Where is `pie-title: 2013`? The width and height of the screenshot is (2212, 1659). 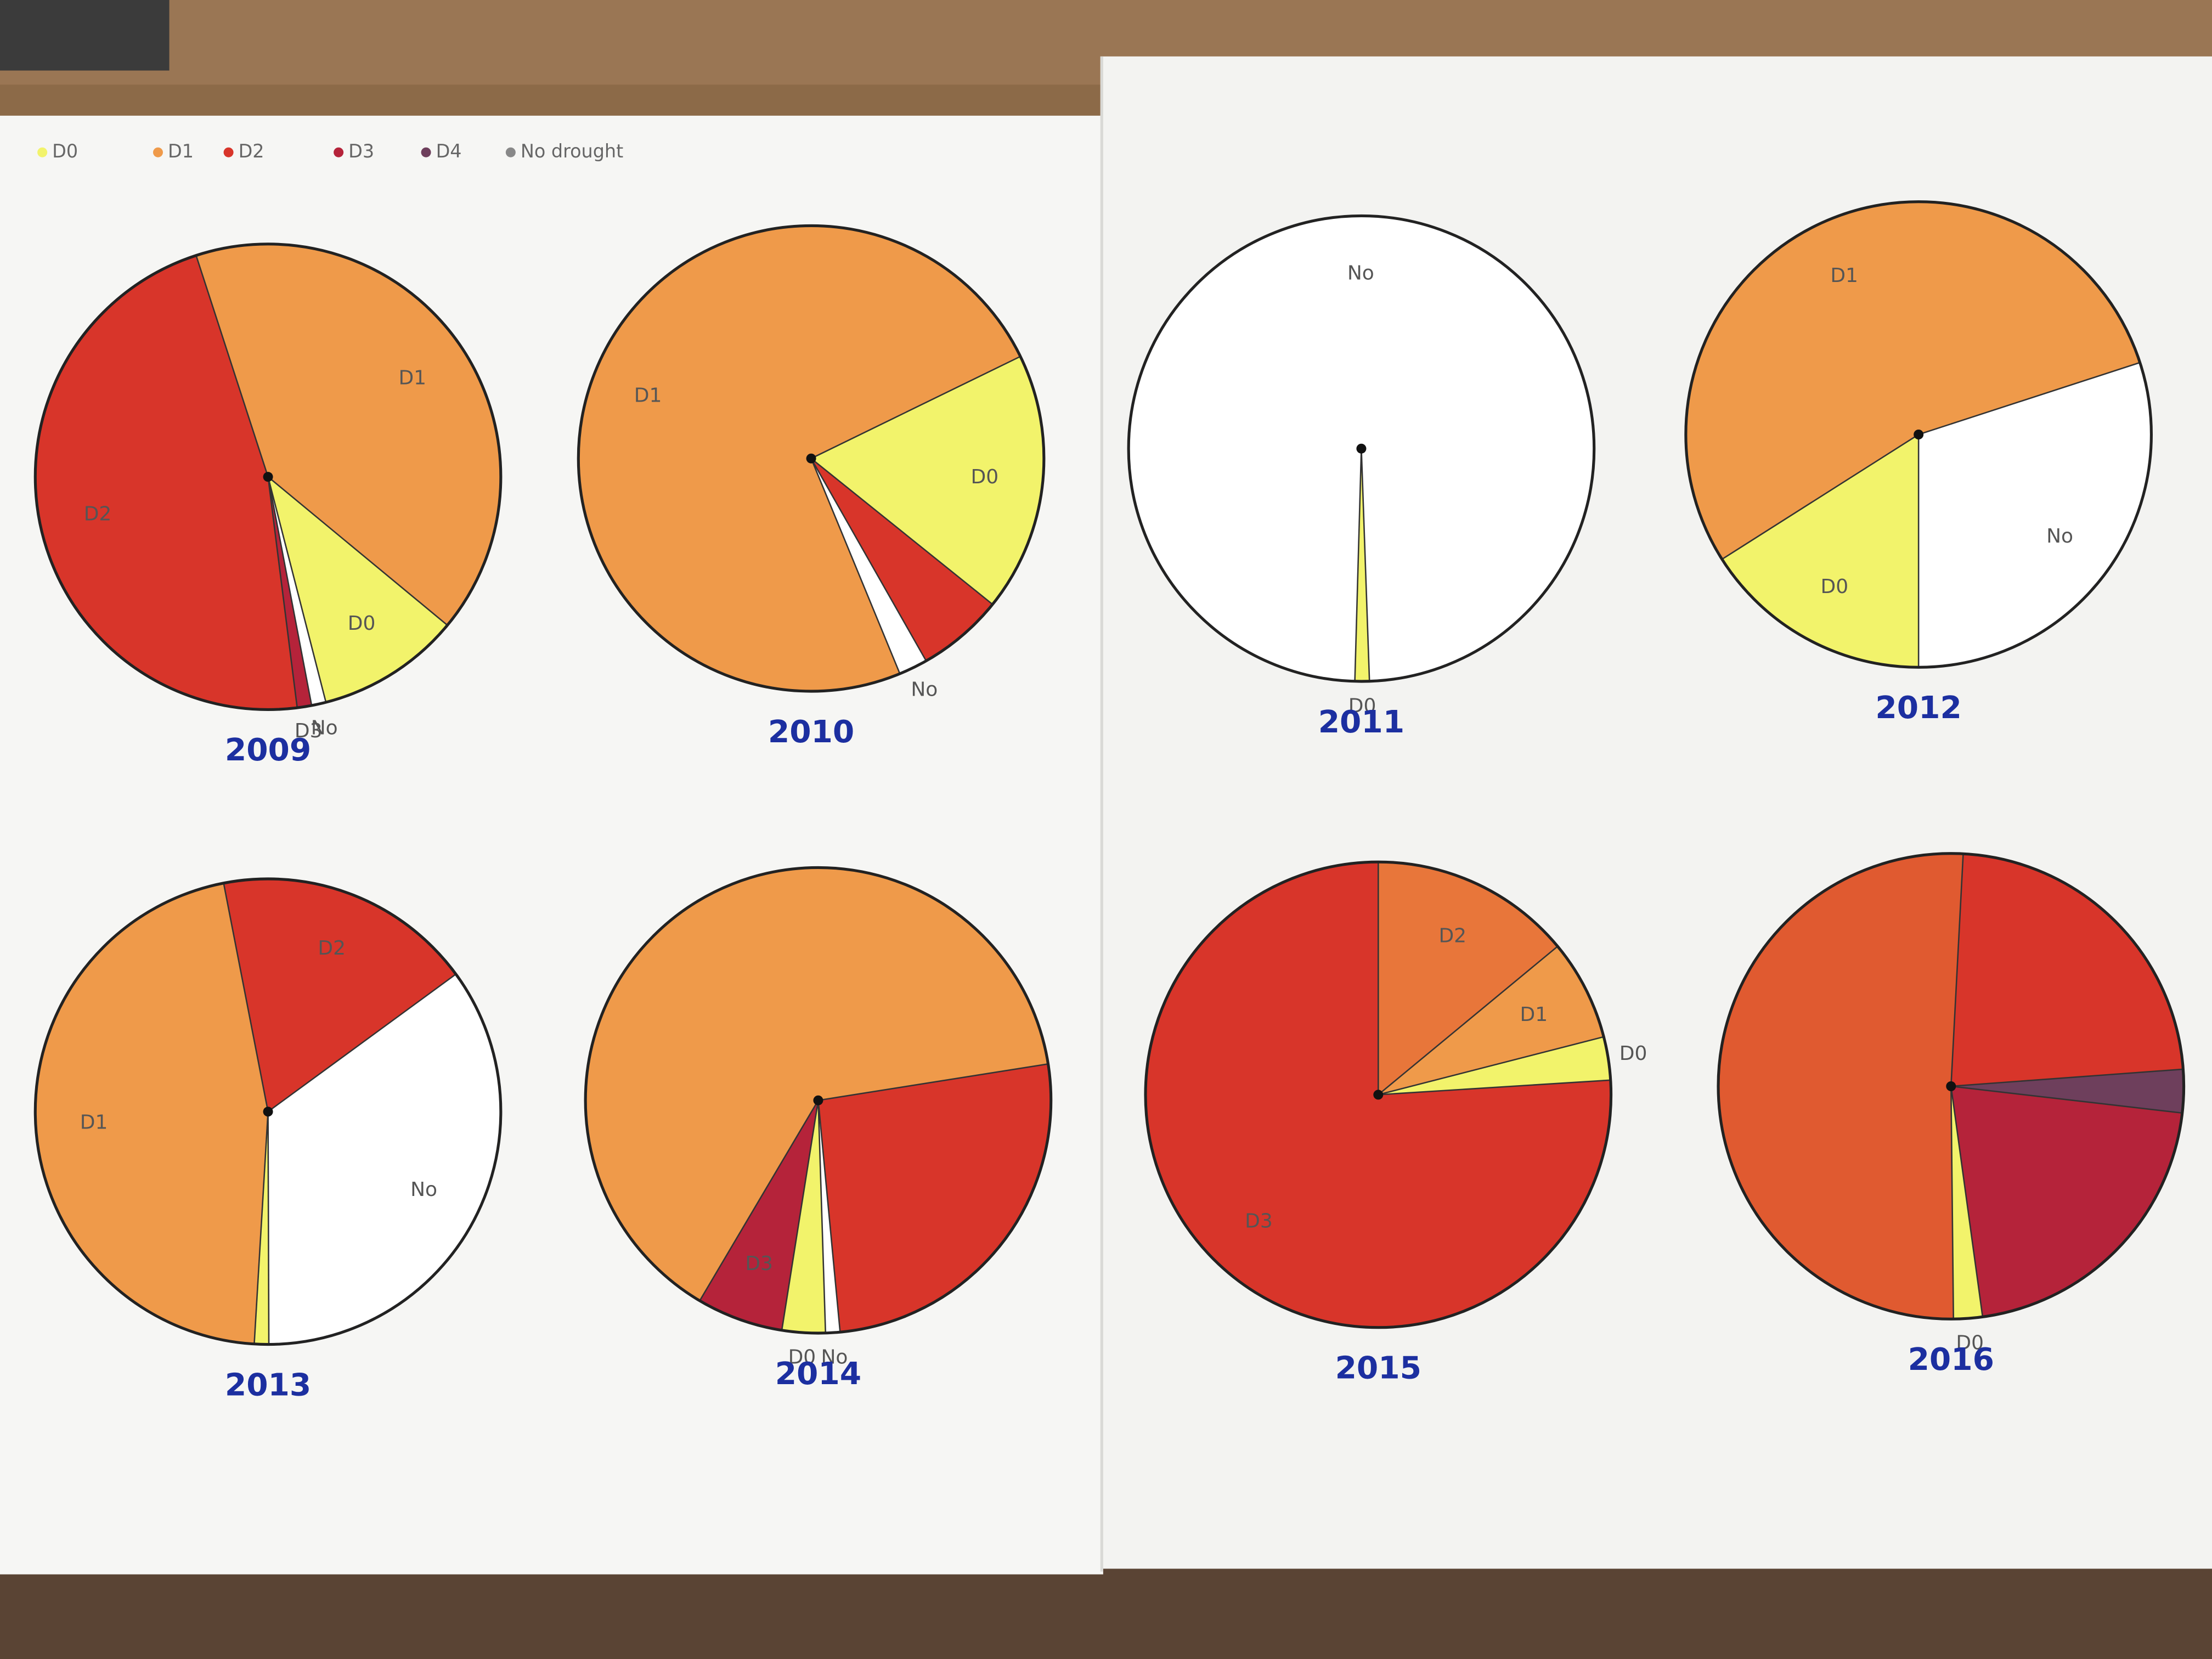 pie-title: 2013 is located at coordinates (268, 1385).